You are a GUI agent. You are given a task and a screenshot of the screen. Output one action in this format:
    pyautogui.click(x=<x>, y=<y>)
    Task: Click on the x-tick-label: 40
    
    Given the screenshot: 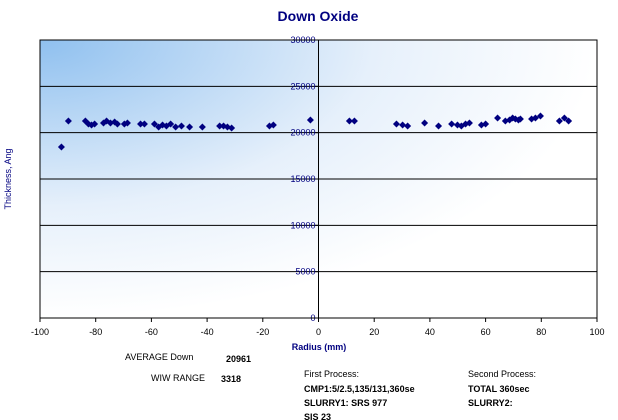 What is the action you would take?
    pyautogui.click(x=430, y=332)
    